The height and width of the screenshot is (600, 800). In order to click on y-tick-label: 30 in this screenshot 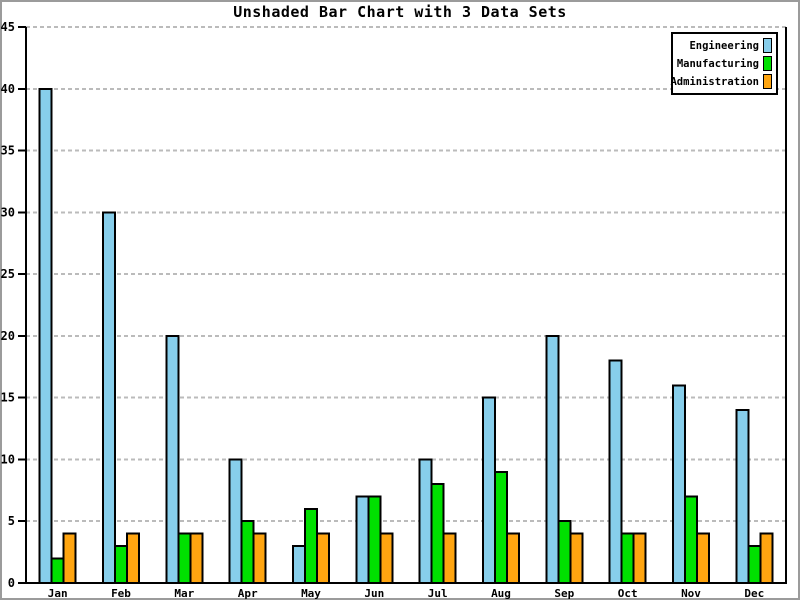, I will do `click(8, 212)`.